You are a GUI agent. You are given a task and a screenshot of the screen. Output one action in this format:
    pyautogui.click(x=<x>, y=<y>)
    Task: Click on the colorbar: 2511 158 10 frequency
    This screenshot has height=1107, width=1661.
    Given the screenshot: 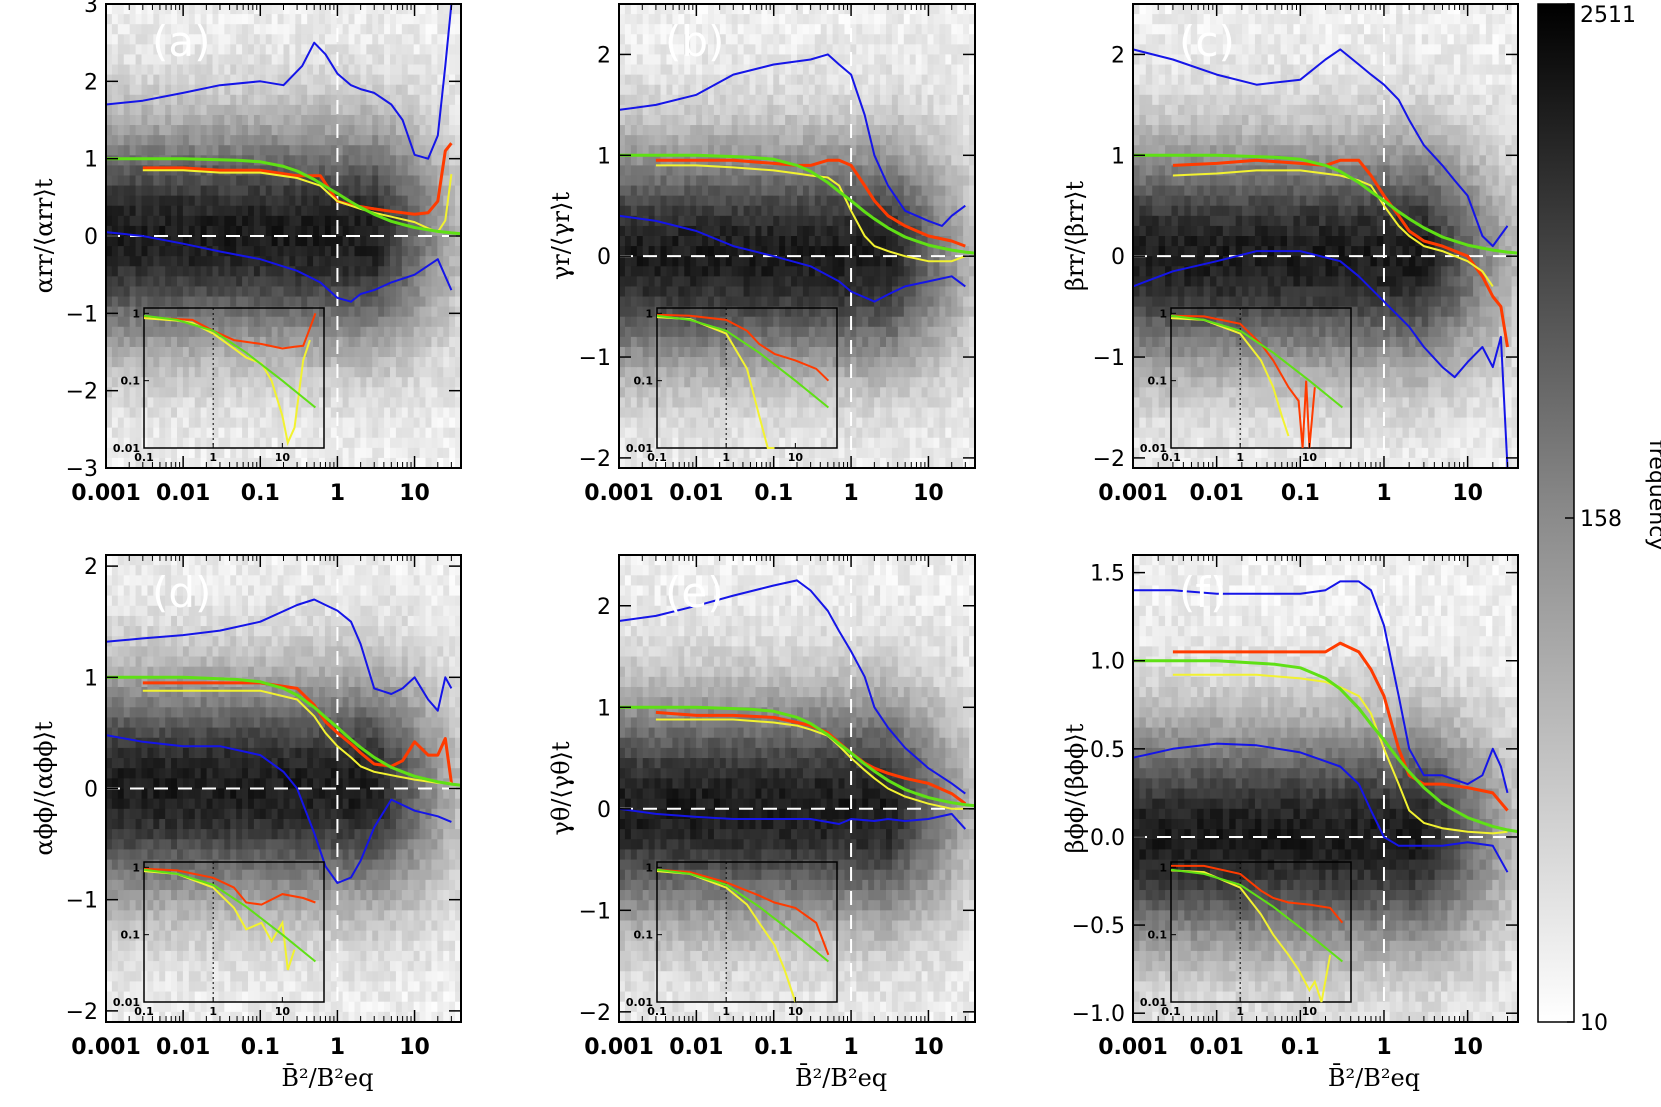 What is the action you would take?
    pyautogui.click(x=1599, y=519)
    